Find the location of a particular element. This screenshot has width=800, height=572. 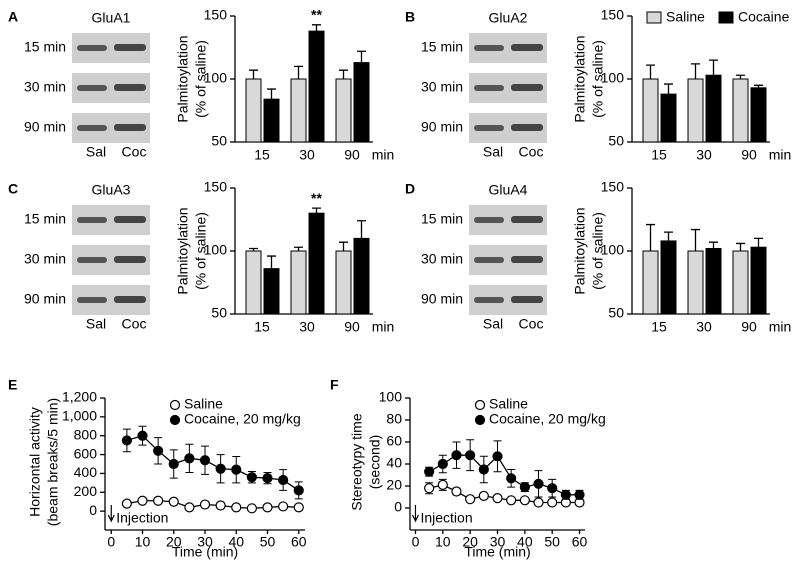

y-tick-label: 20 is located at coordinates (394, 485).